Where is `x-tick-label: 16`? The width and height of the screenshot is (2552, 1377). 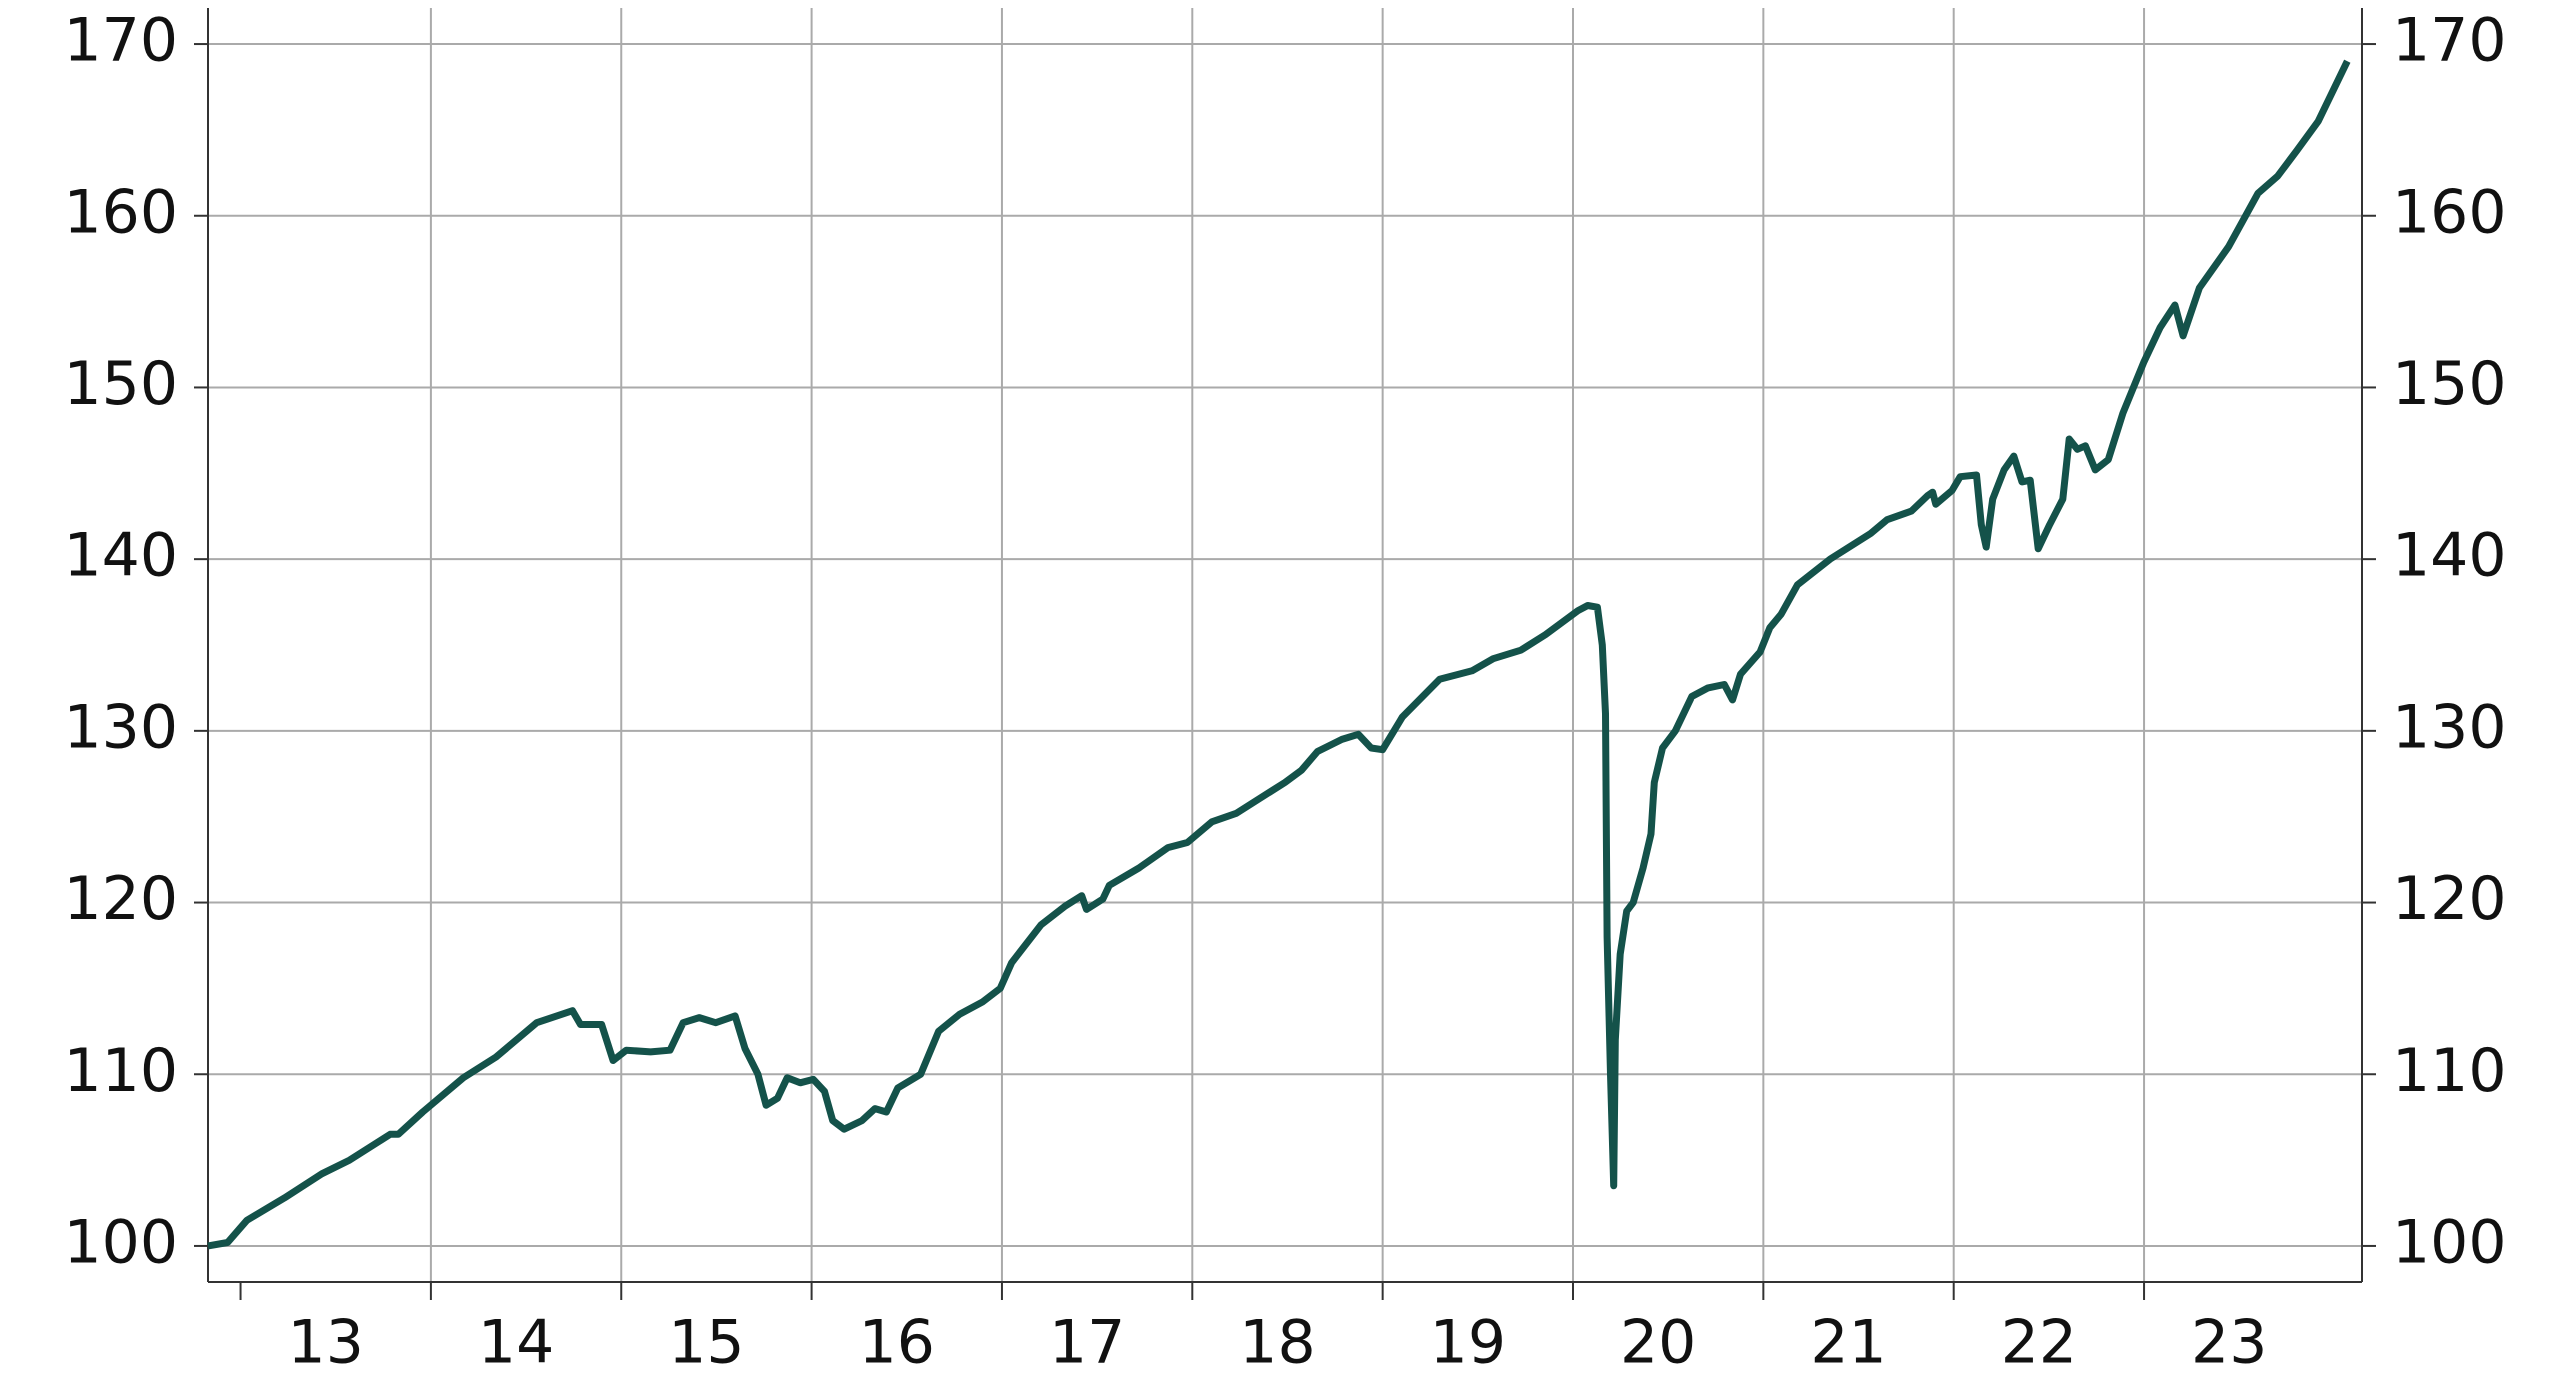 x-tick-label: 16 is located at coordinates (897, 1342).